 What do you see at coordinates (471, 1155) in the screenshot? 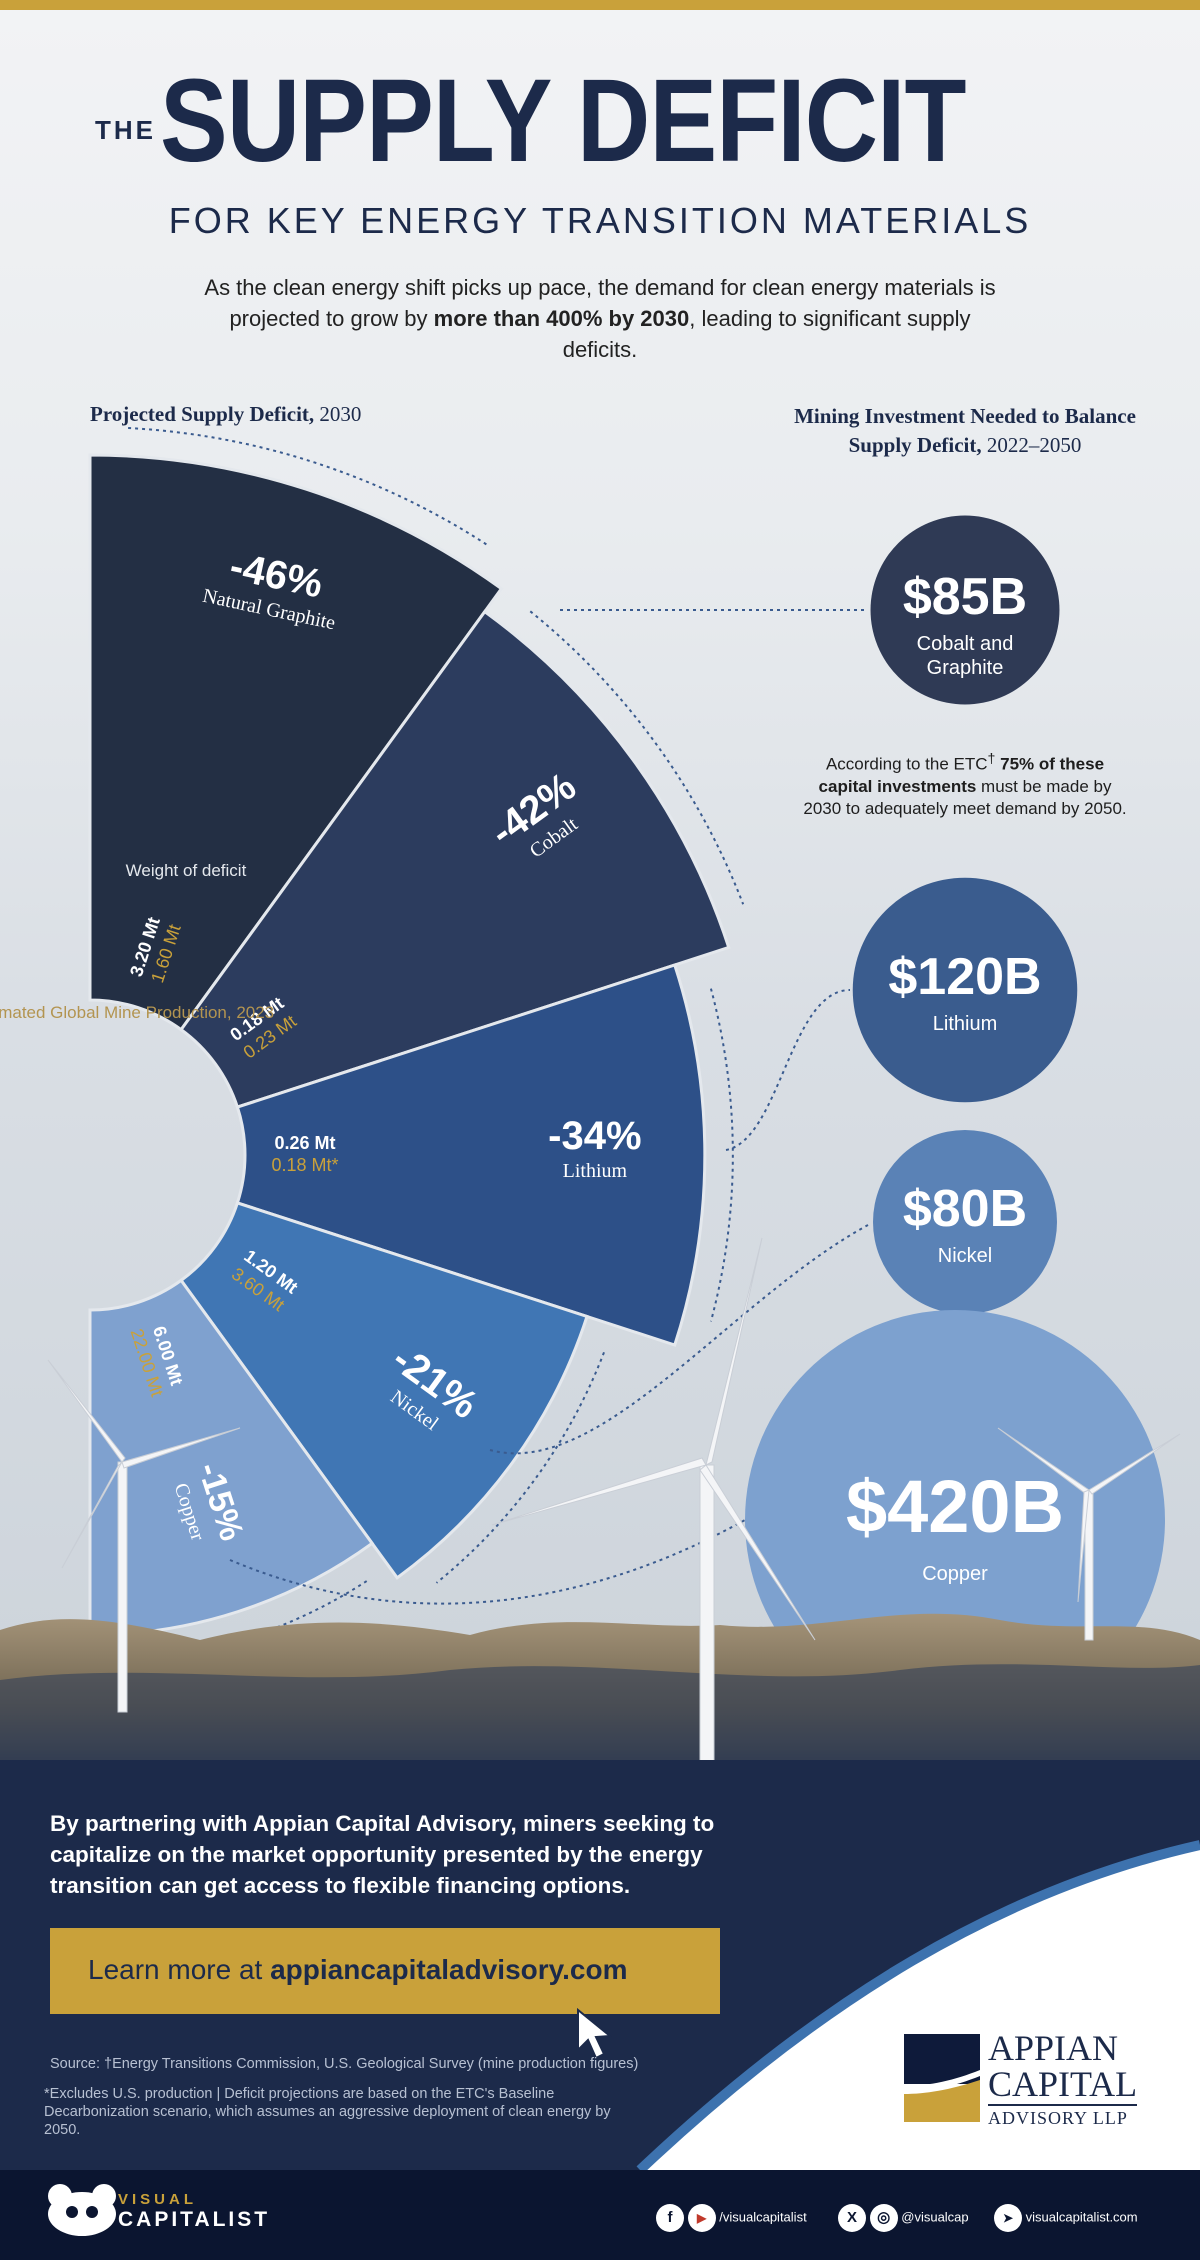
I see `slice-lithium` at bounding box center [471, 1155].